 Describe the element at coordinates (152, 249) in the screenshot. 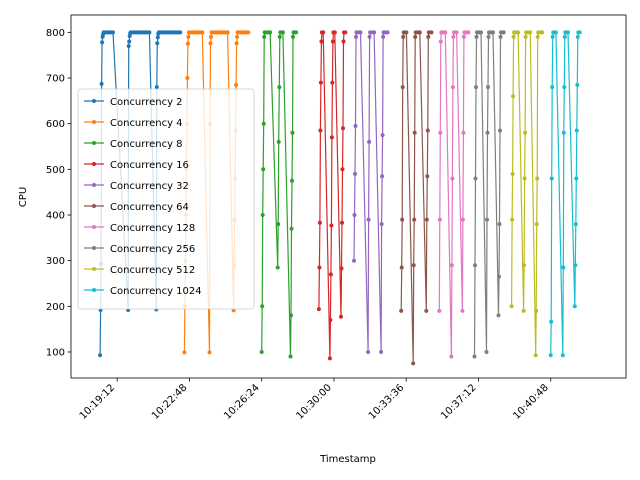

I see `legend-label: Concurrency 256` at that location.